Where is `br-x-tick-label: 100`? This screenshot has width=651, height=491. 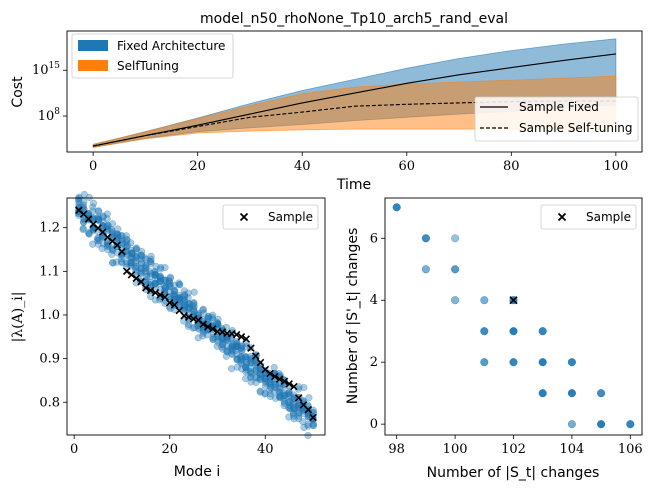
br-x-tick-label: 100 is located at coordinates (455, 449).